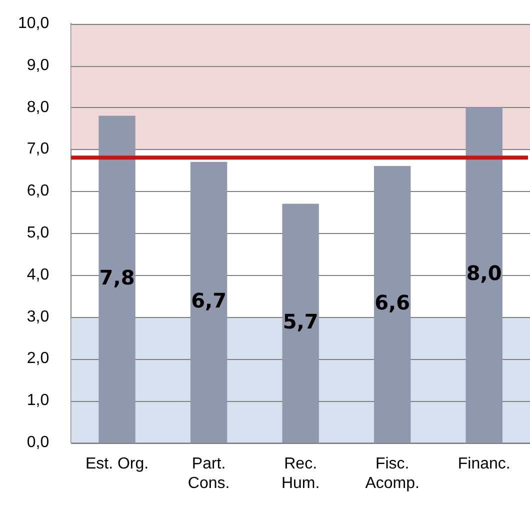  Describe the element at coordinates (484, 464) in the screenshot. I see `x-tick-label: Financ.` at that location.